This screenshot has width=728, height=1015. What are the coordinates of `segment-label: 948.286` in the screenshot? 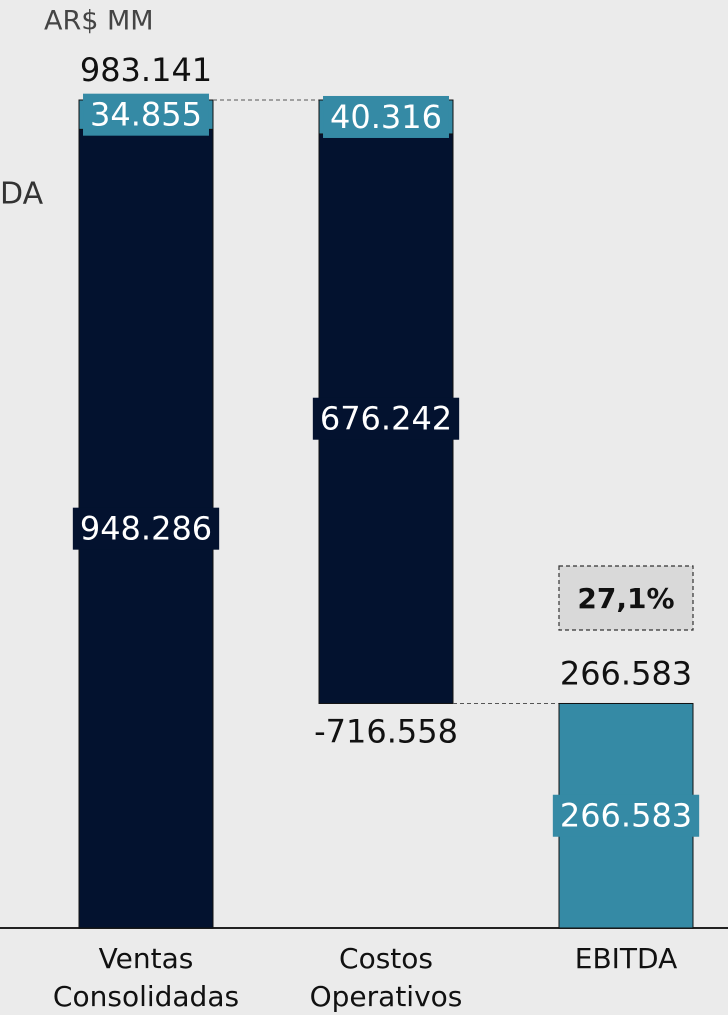 It's located at (146, 529).